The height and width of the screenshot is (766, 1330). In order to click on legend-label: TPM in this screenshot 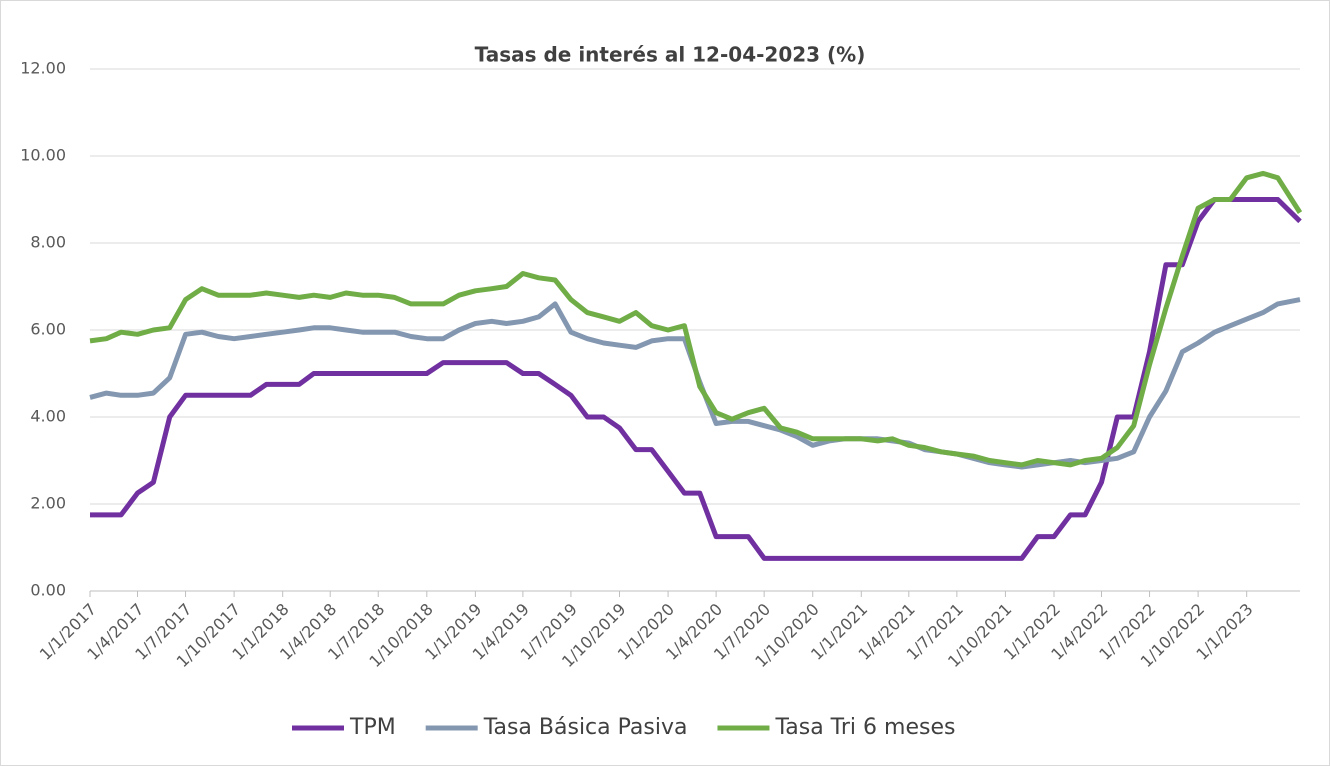, I will do `click(372, 727)`.